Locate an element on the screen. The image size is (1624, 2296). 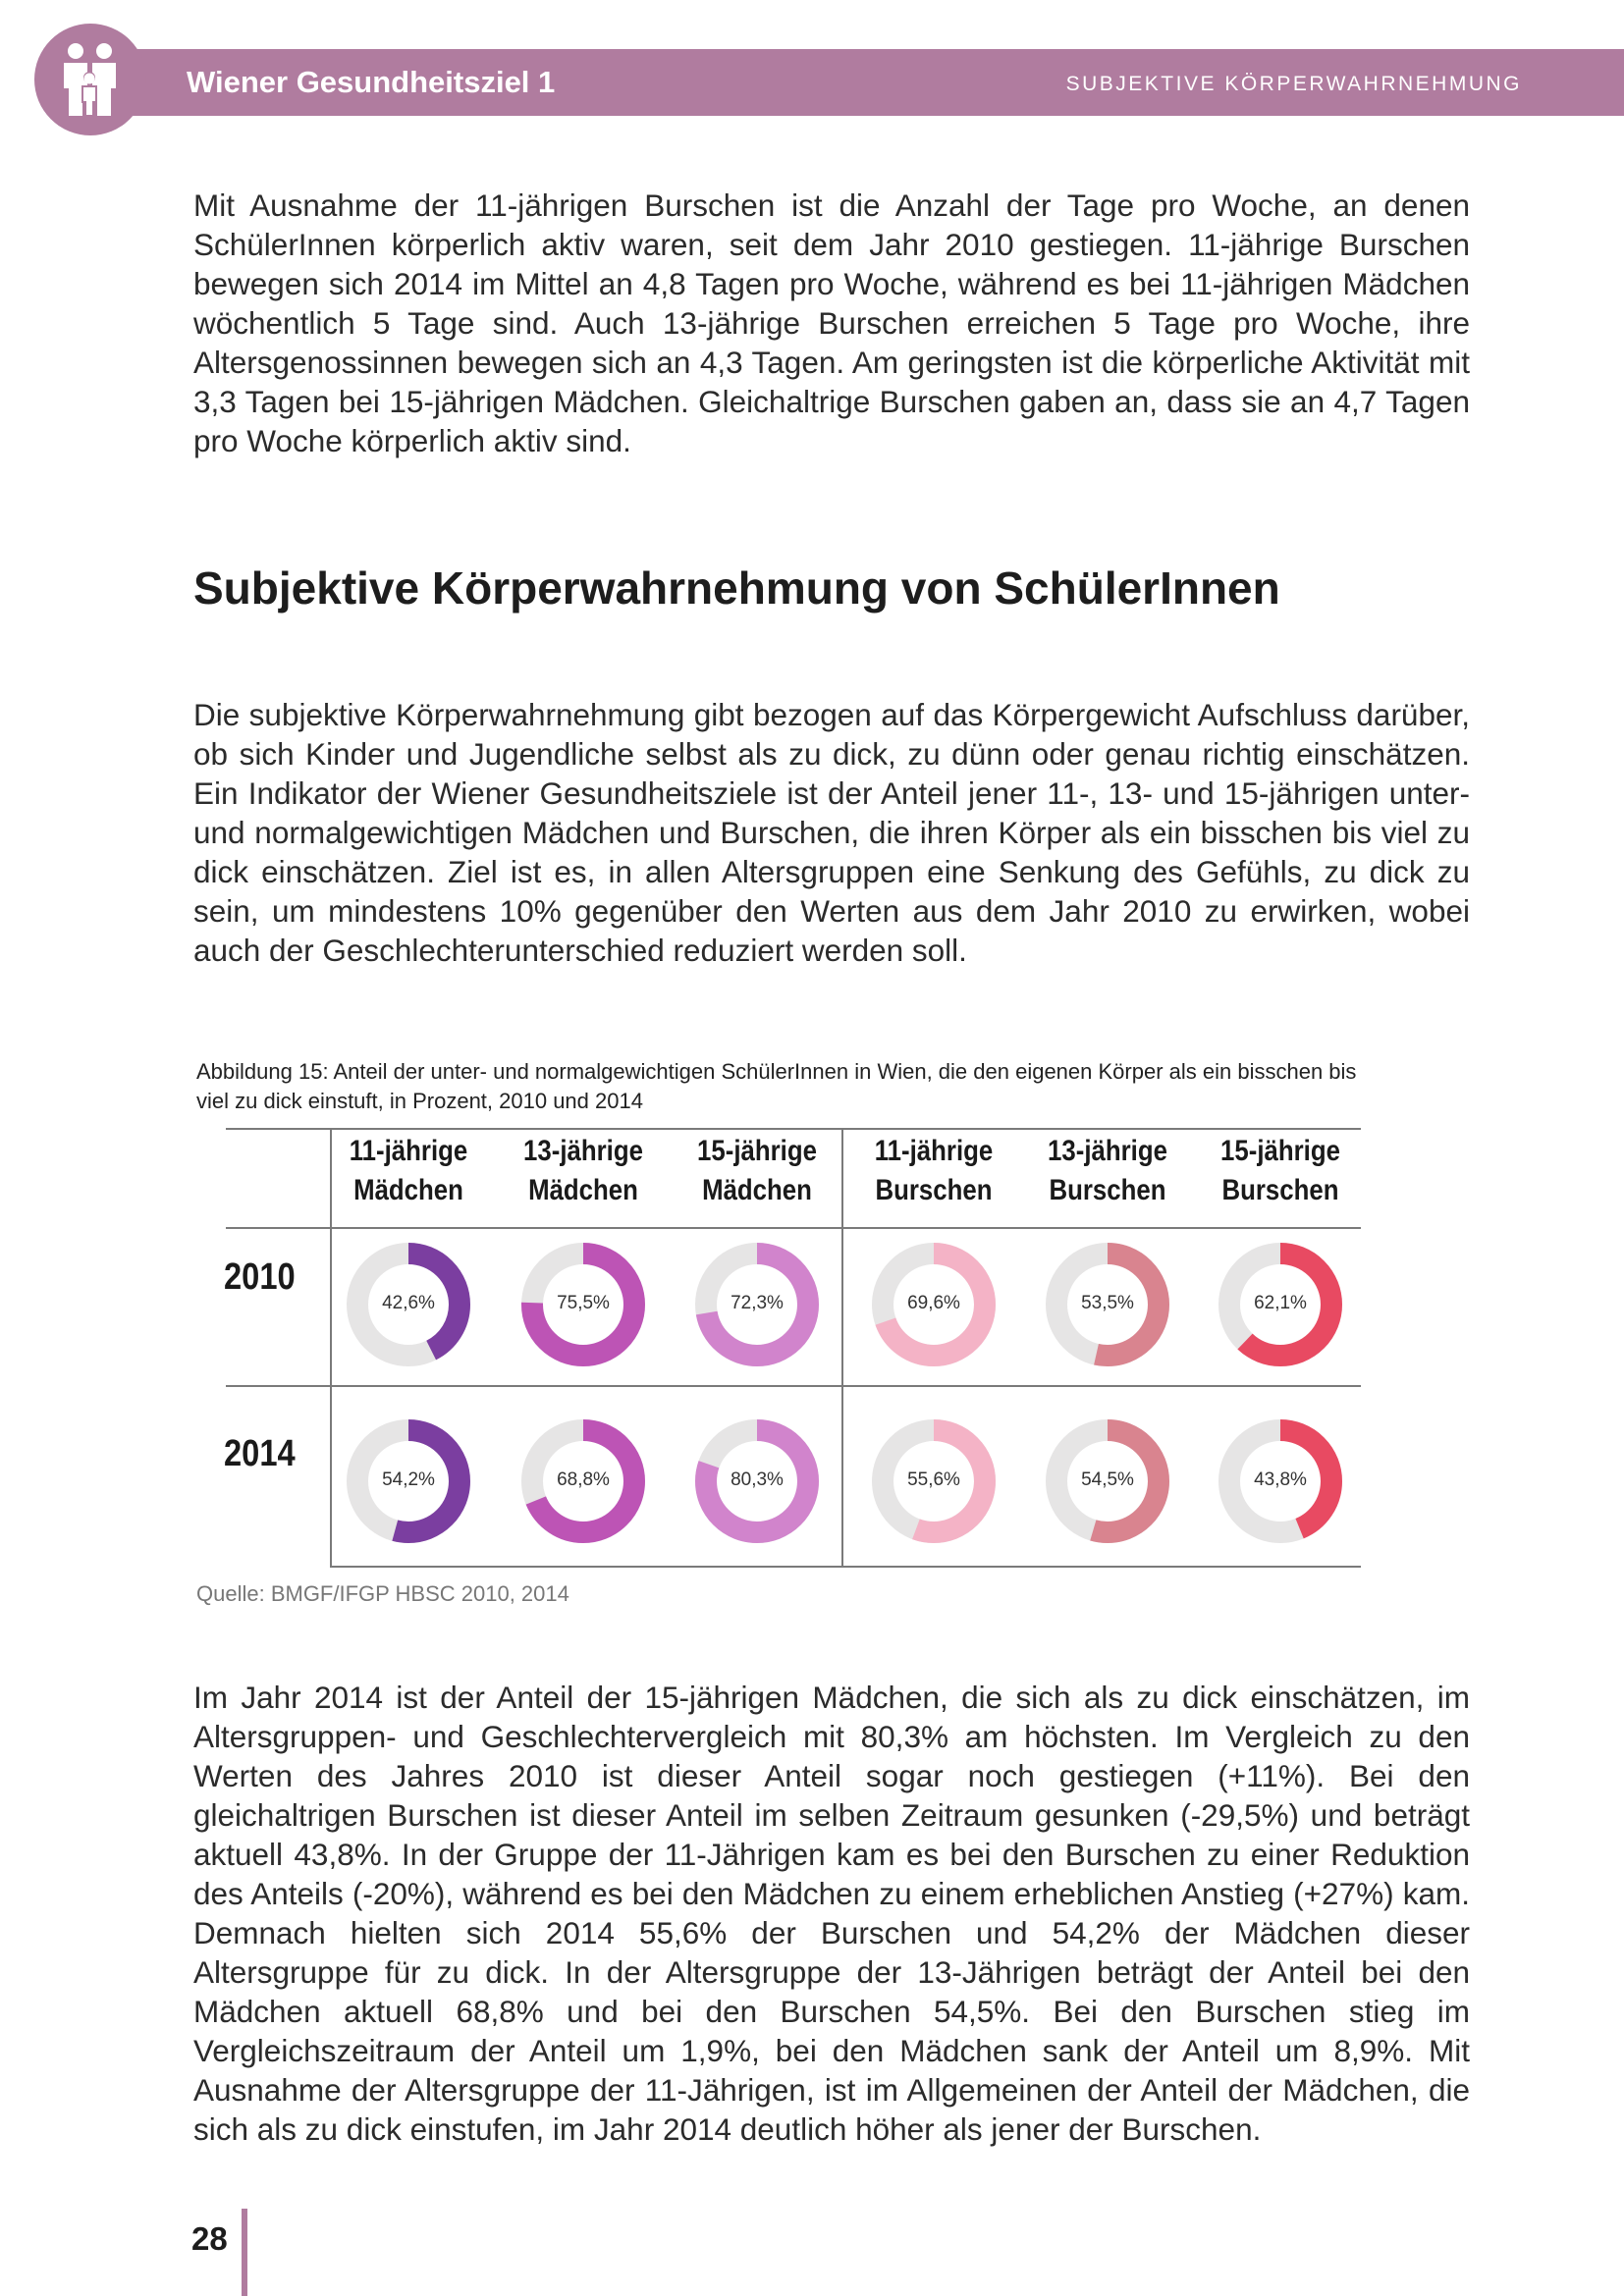
column-header: 11-jährige Burschen is located at coordinates (933, 1171).